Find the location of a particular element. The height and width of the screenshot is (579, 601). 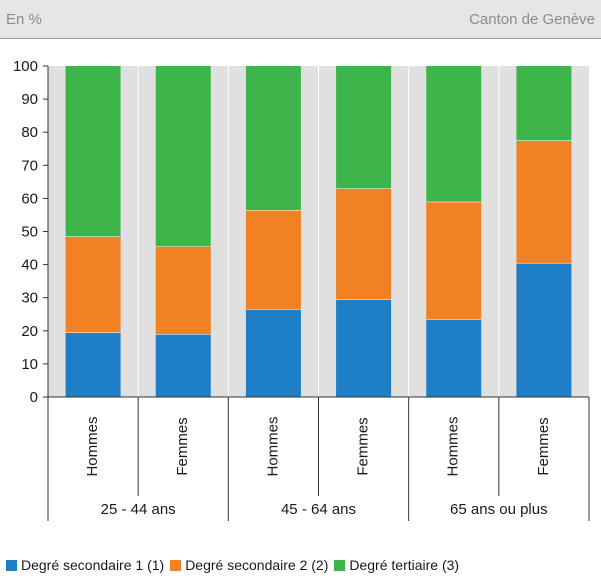

y-tick-label: 50 is located at coordinates (29, 232).